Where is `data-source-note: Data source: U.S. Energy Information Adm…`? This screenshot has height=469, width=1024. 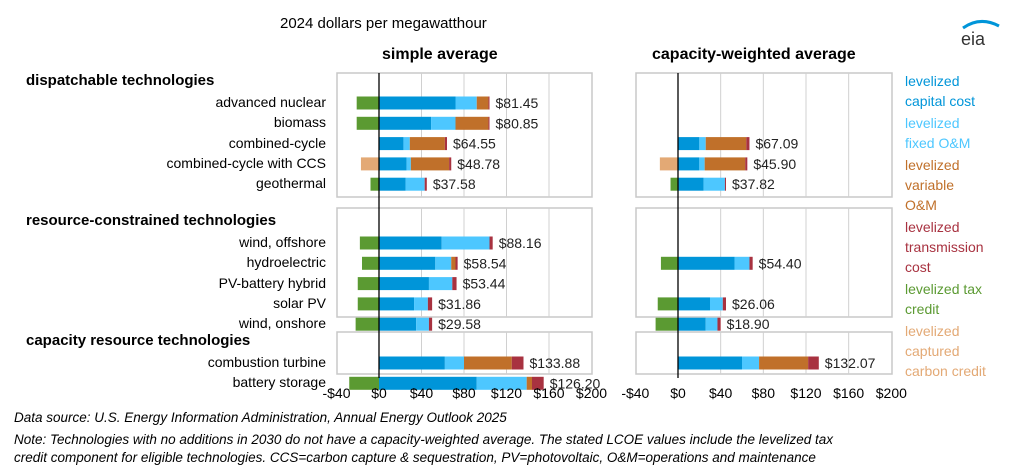 data-source-note: Data source: U.S. Energy Information Adm… is located at coordinates (260, 417).